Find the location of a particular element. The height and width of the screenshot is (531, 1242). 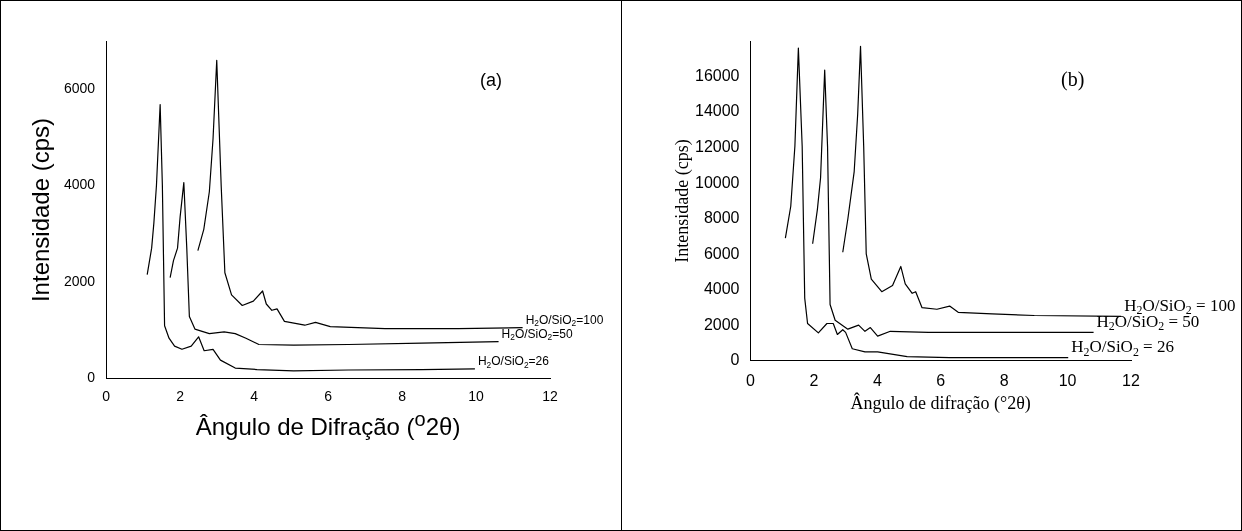

y-tick-label: 12000 is located at coordinates (717, 147).